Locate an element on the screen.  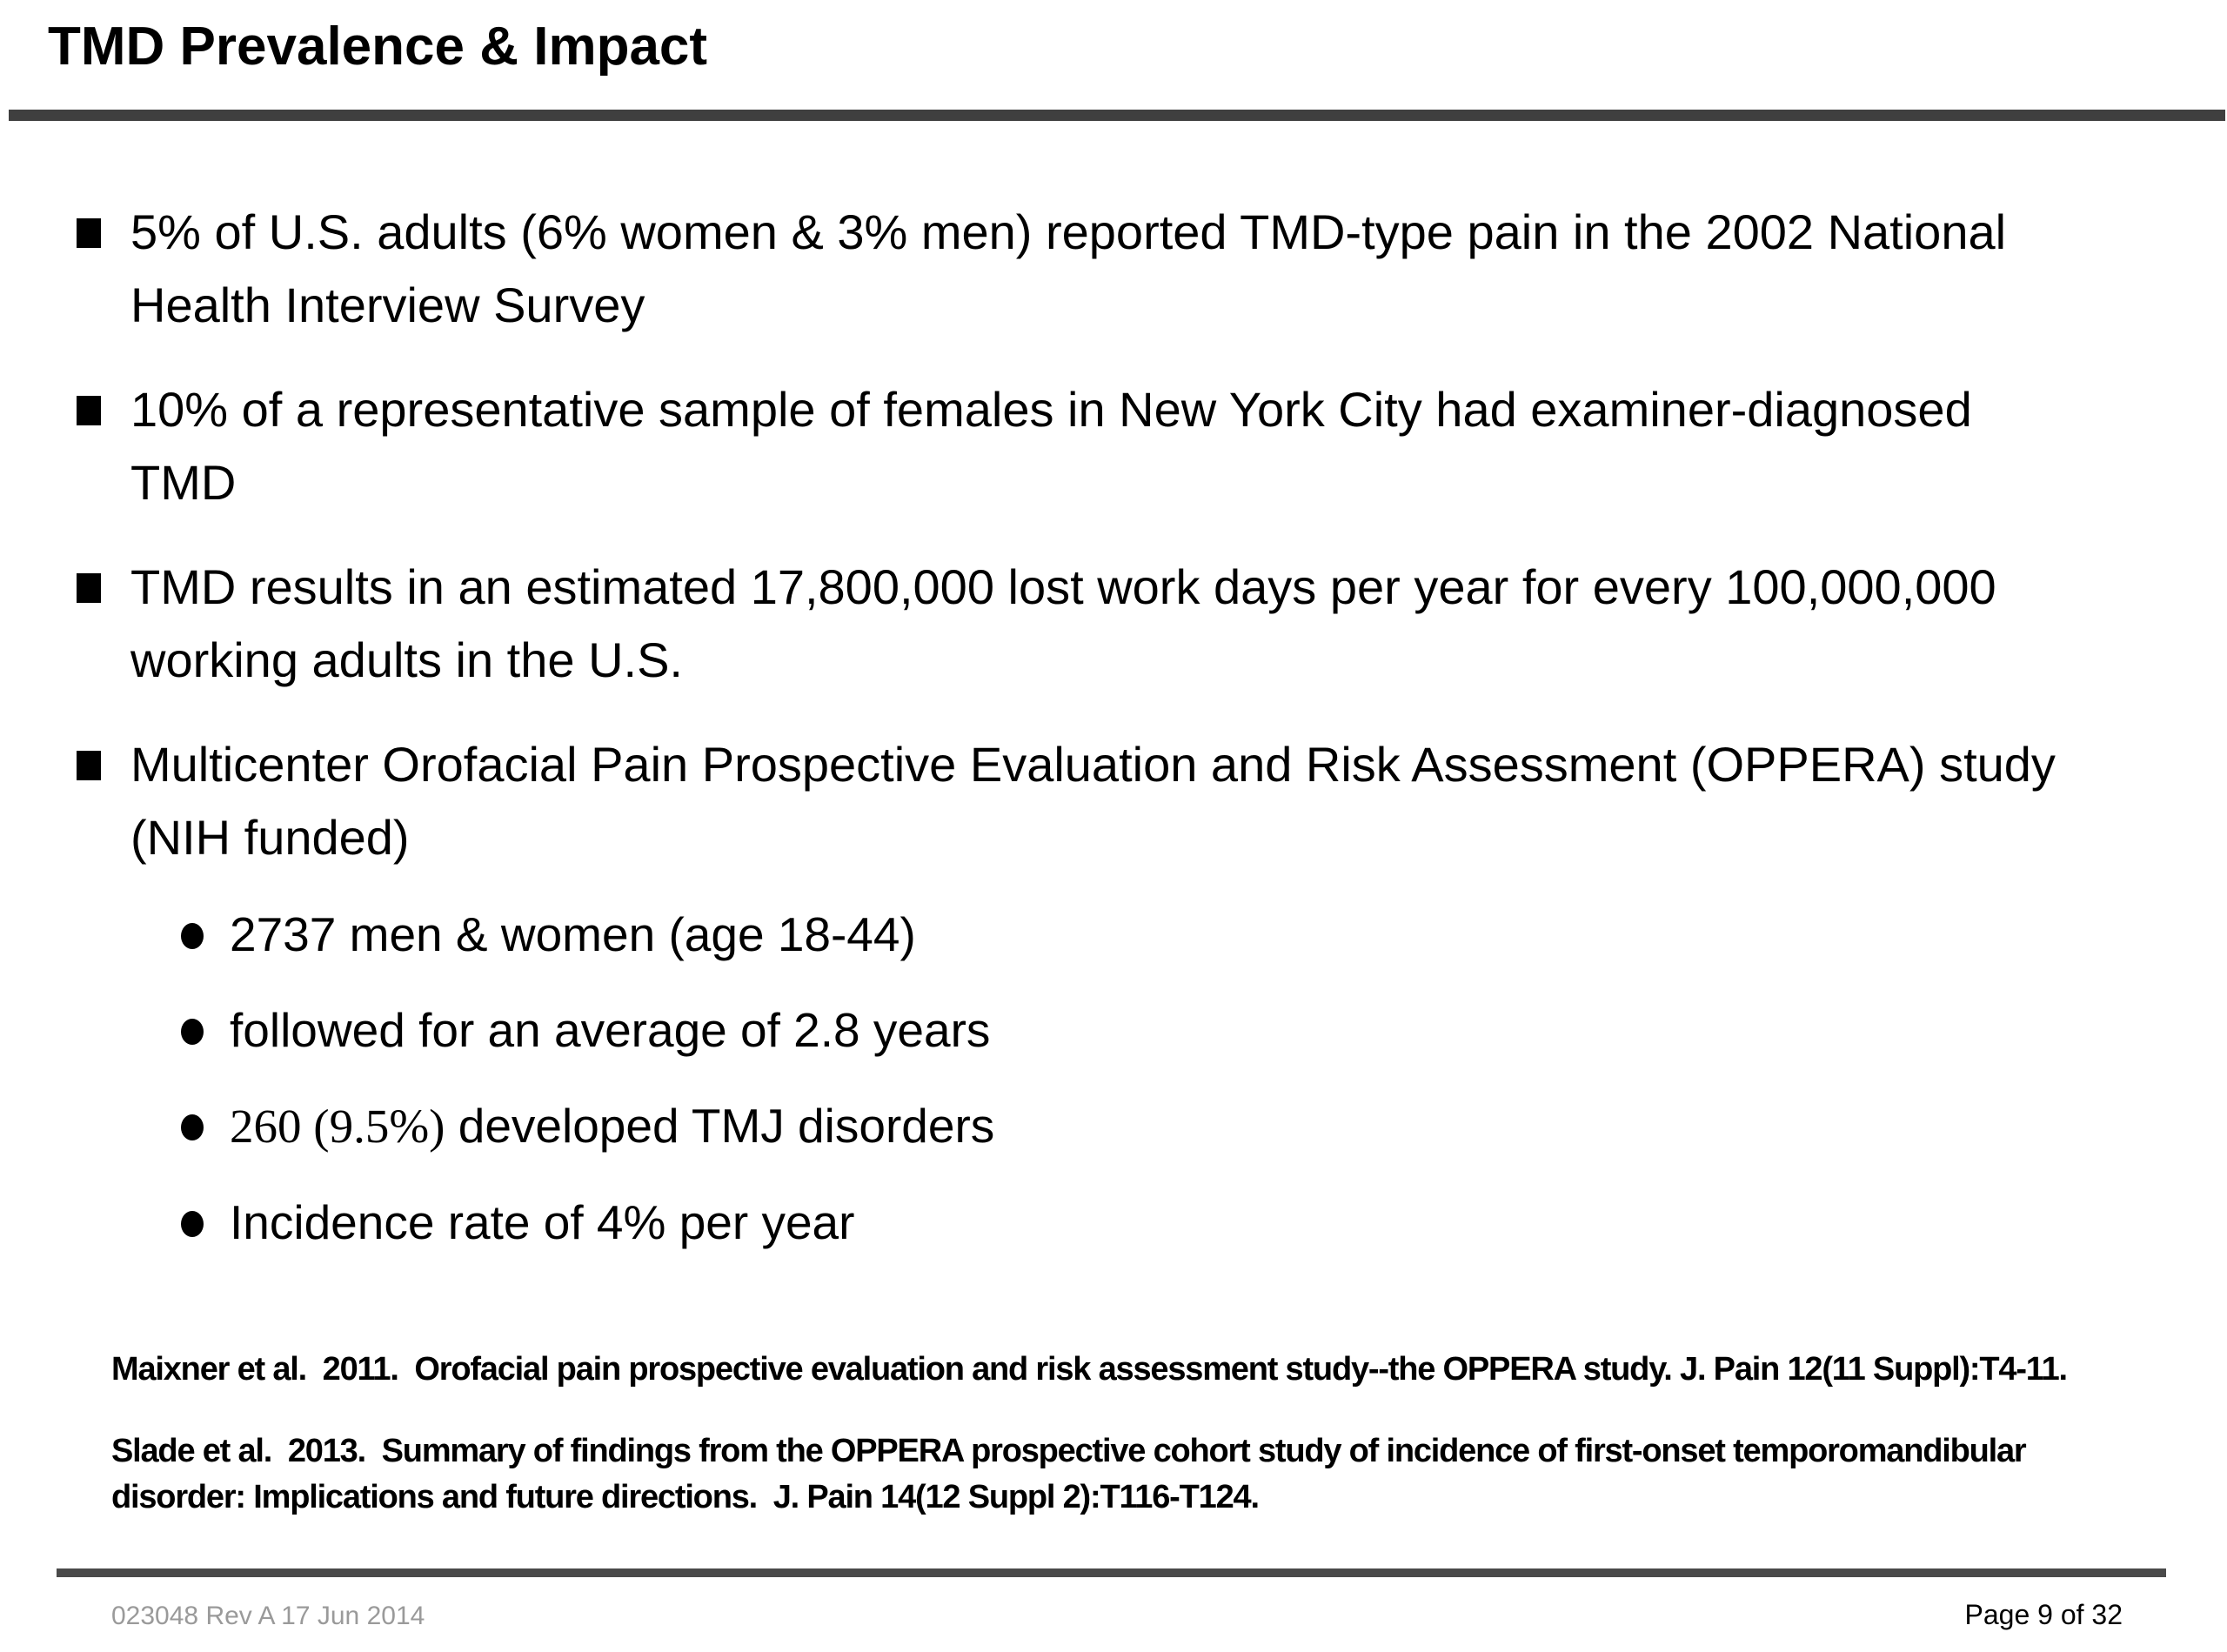
sub-bullet-text-serif: 260 (9.5%) is located at coordinates (337, 1127).